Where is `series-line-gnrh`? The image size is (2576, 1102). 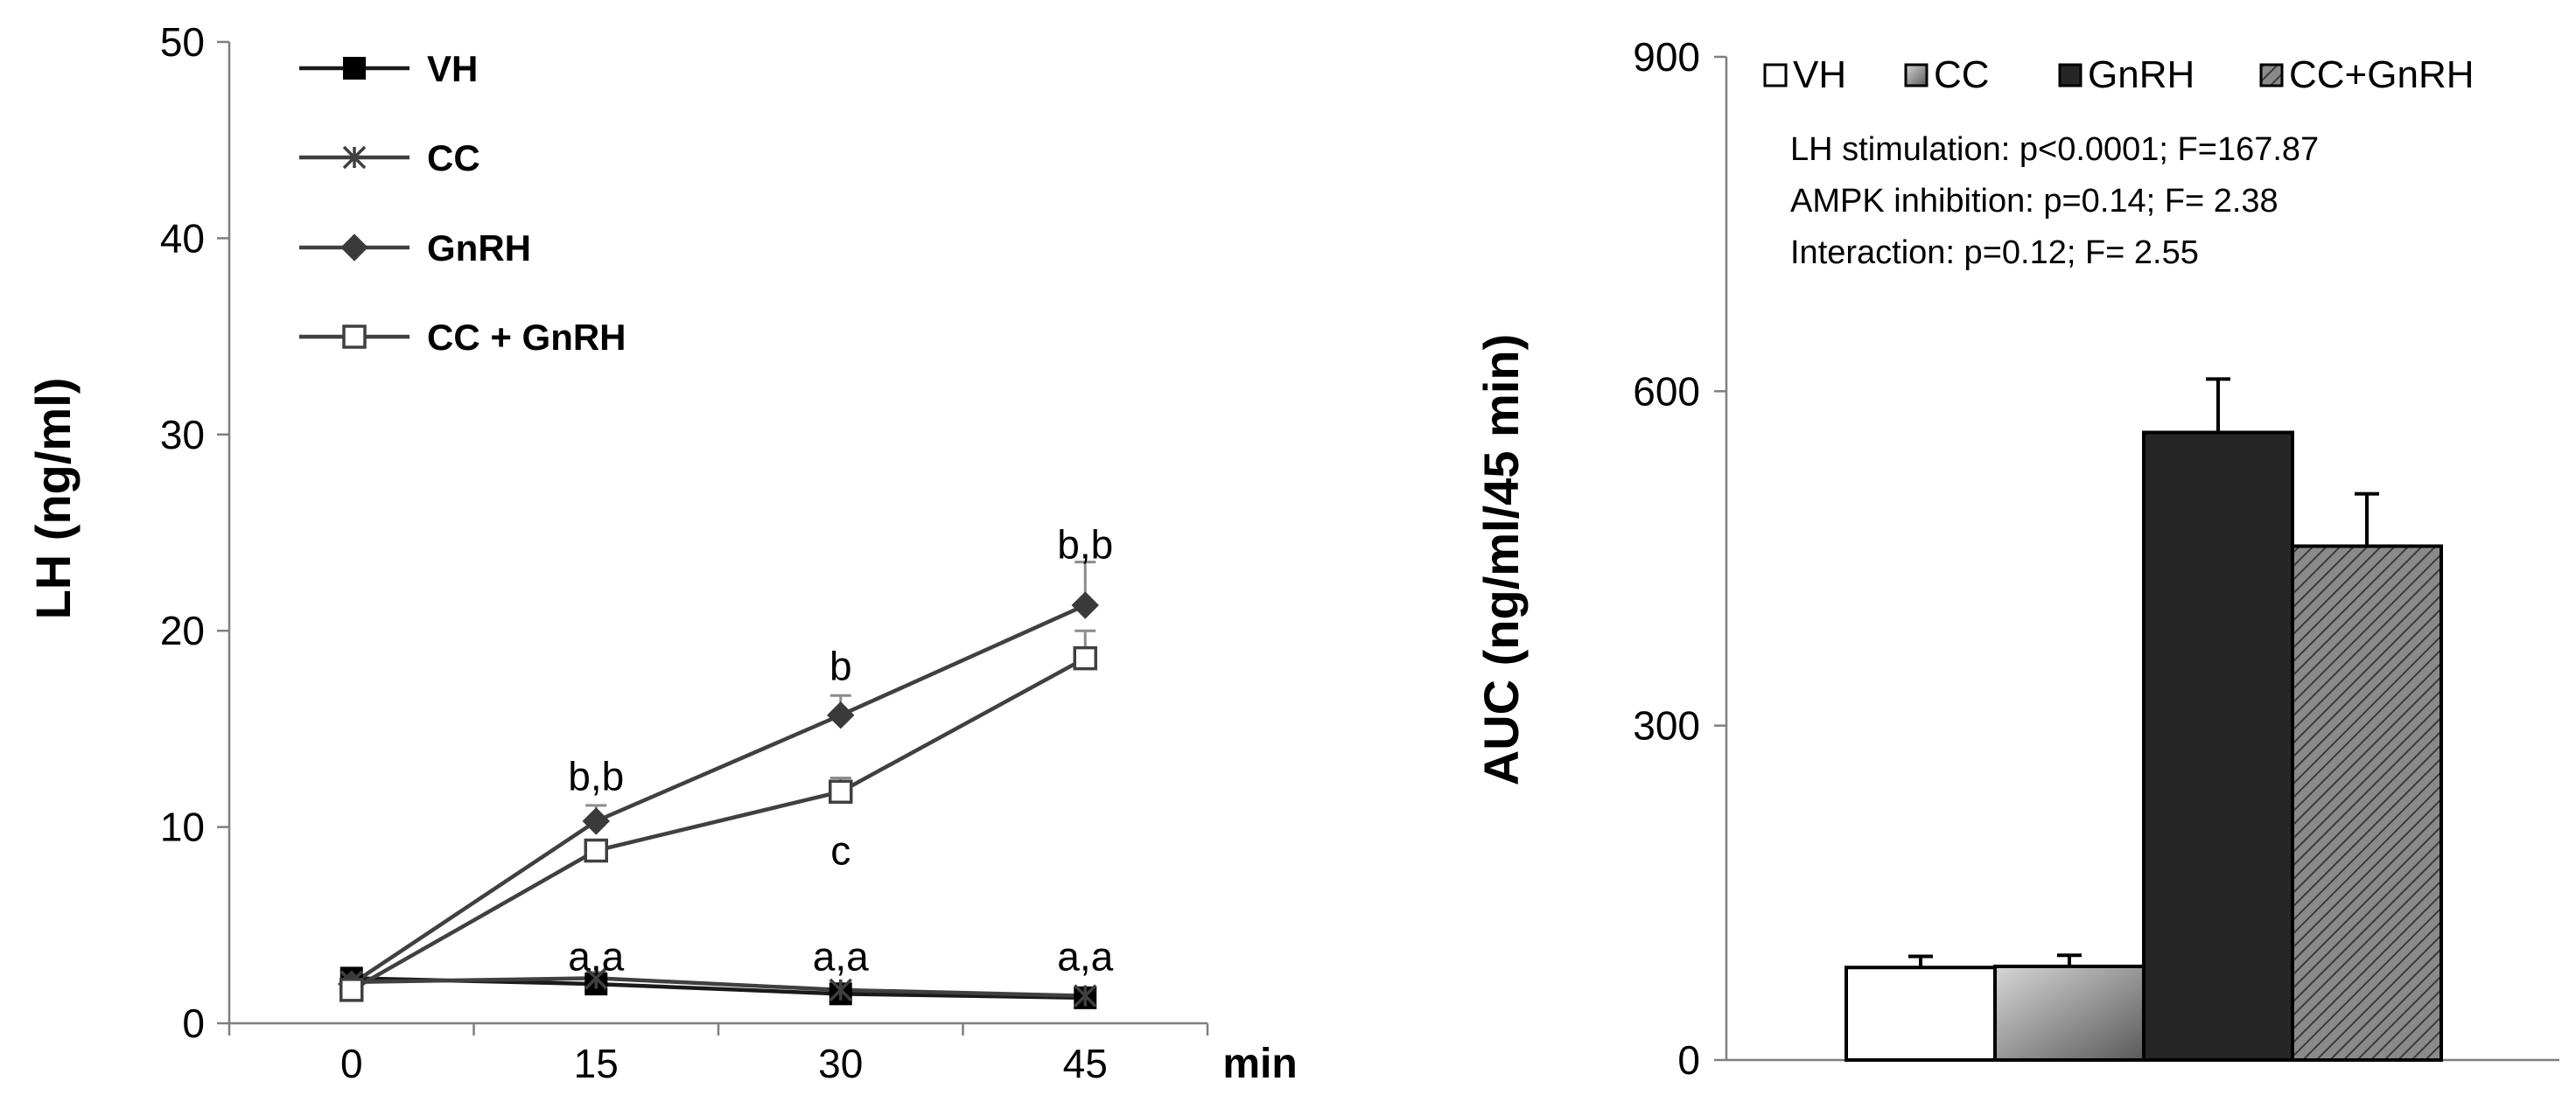
series-line-gnrh is located at coordinates (718, 794).